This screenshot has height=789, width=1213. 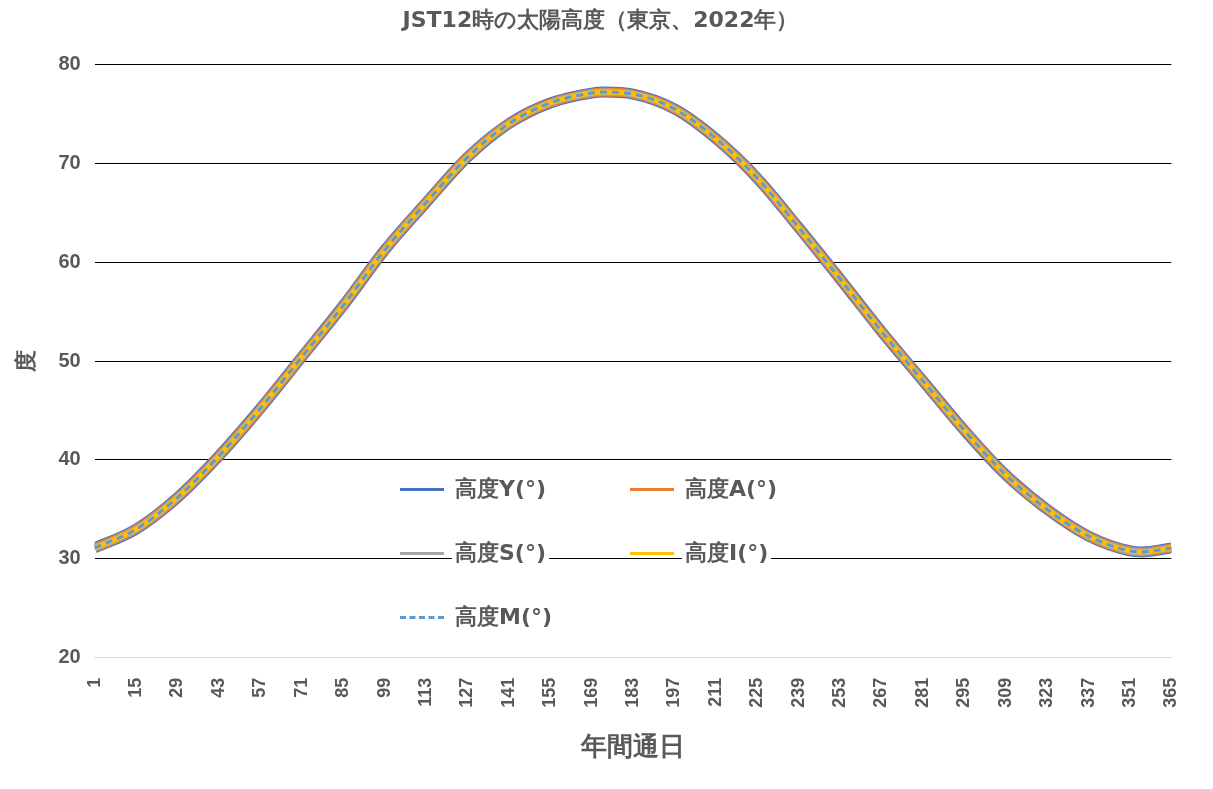 I want to click on y-tick-label: 30, so click(x=69, y=557).